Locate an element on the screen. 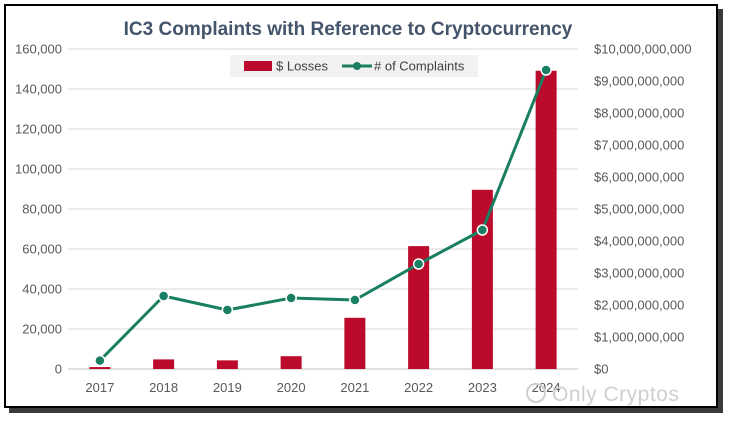 The width and height of the screenshot is (734, 424). right-axis-tick-label: $5,000,000,000 is located at coordinates (639, 209).